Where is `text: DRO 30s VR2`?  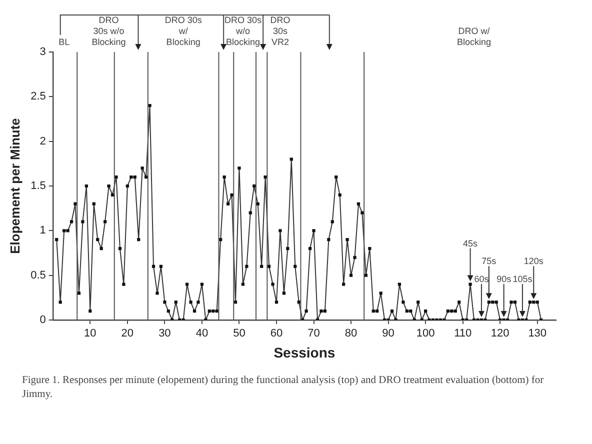 text: DRO 30s VR2 is located at coordinates (280, 31).